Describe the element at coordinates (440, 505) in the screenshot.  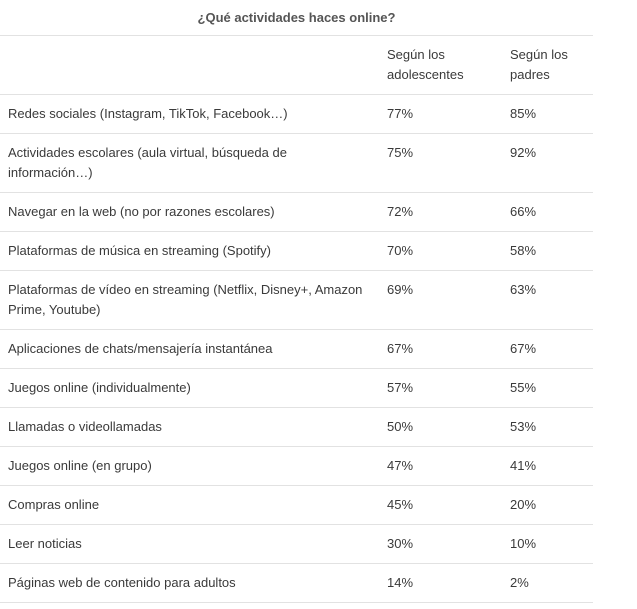
I see `percent-cell: 45%` at that location.